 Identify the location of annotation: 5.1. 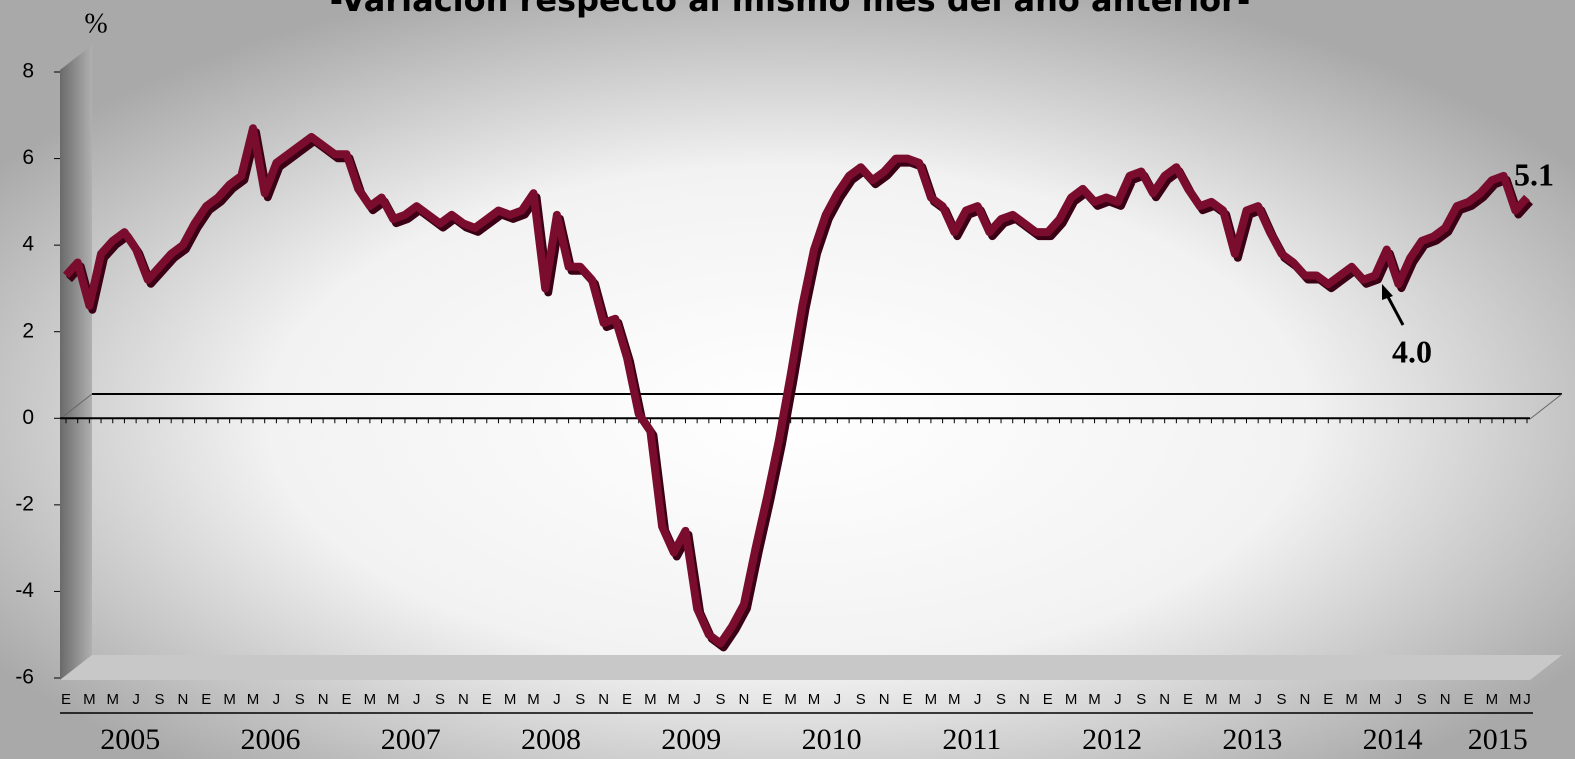
(1534, 174).